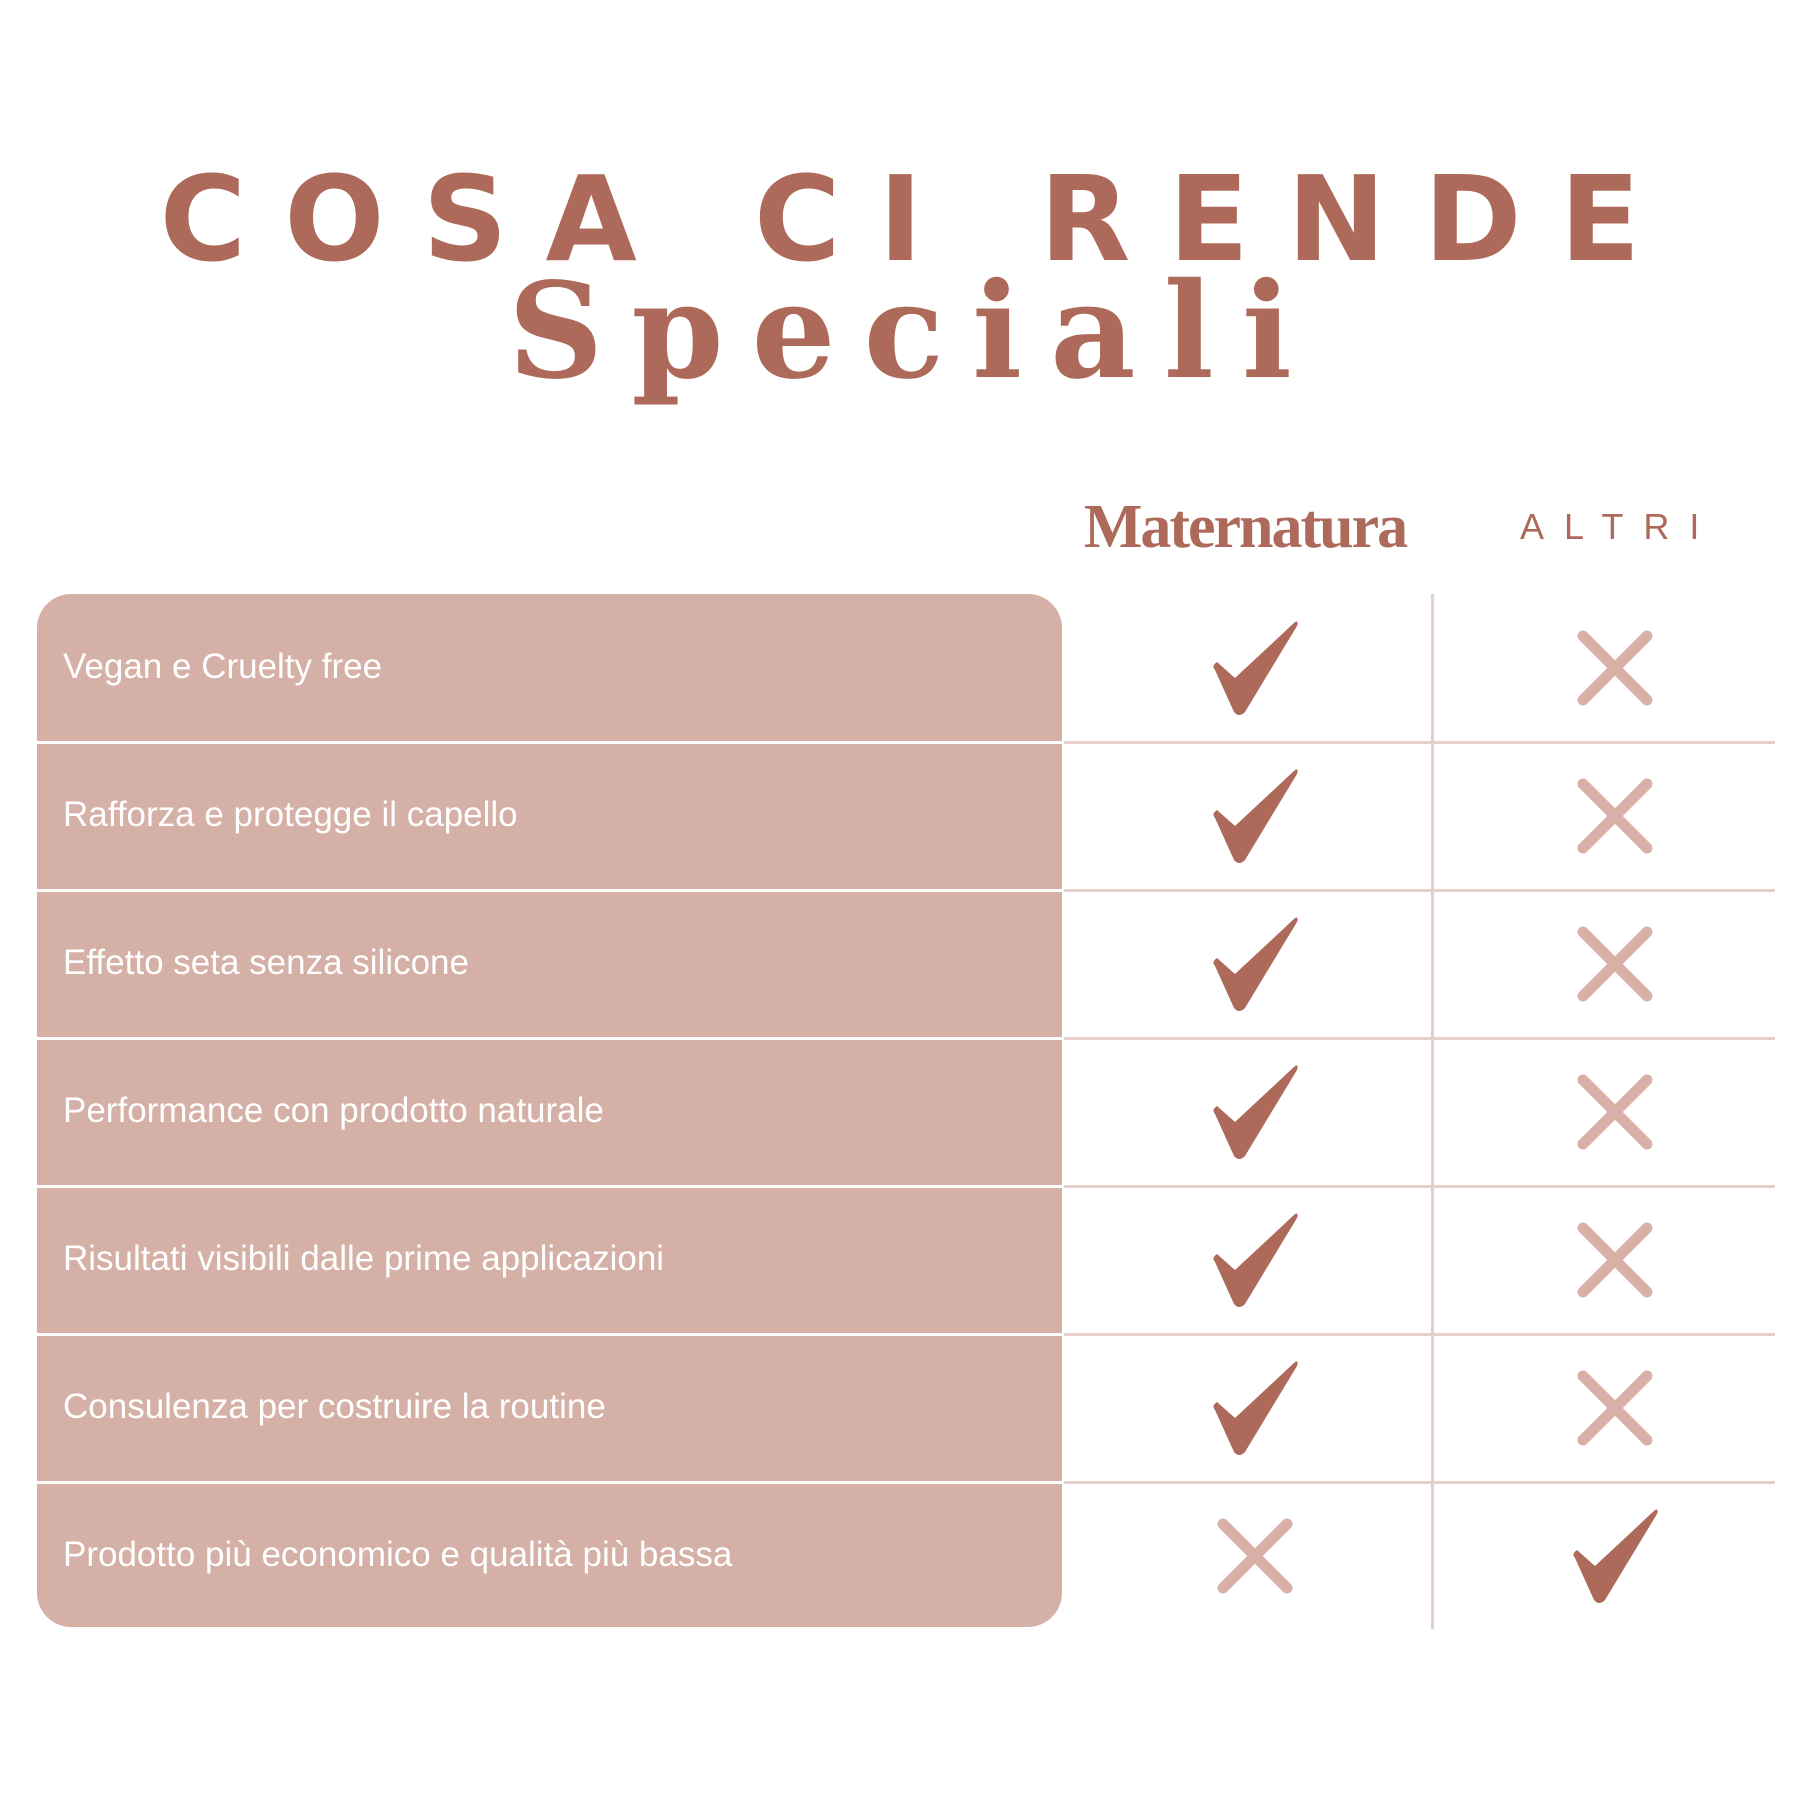  Describe the element at coordinates (1245, 527) in the screenshot. I see `column-header-maternatura: Maternatura` at that location.